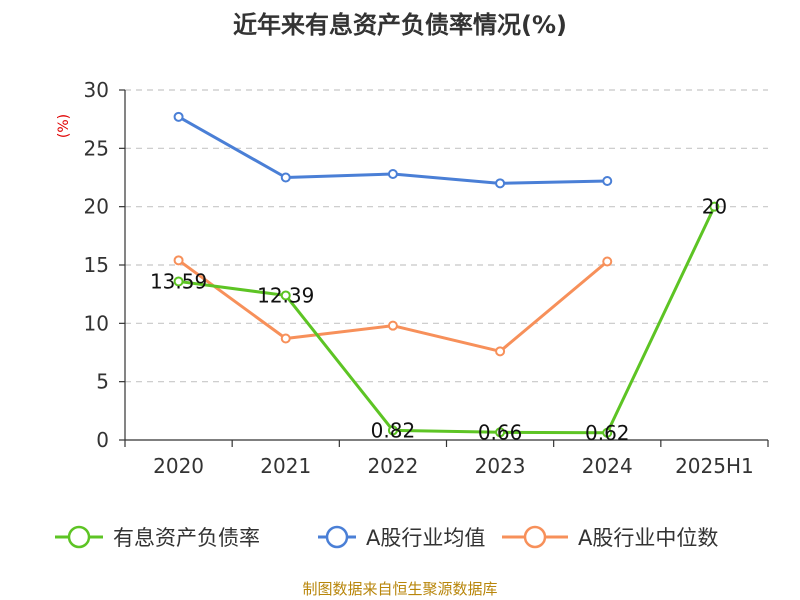  I want to click on y-tick-label: 30, so click(96, 90).